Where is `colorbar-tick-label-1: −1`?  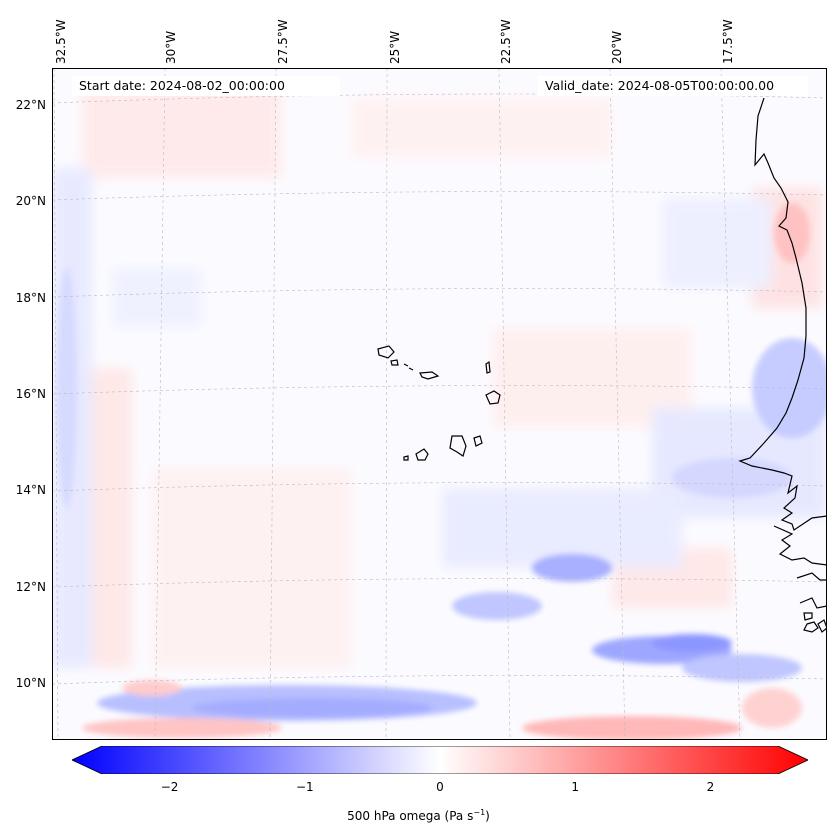
colorbar-tick-label-1: −1 is located at coordinates (304, 787).